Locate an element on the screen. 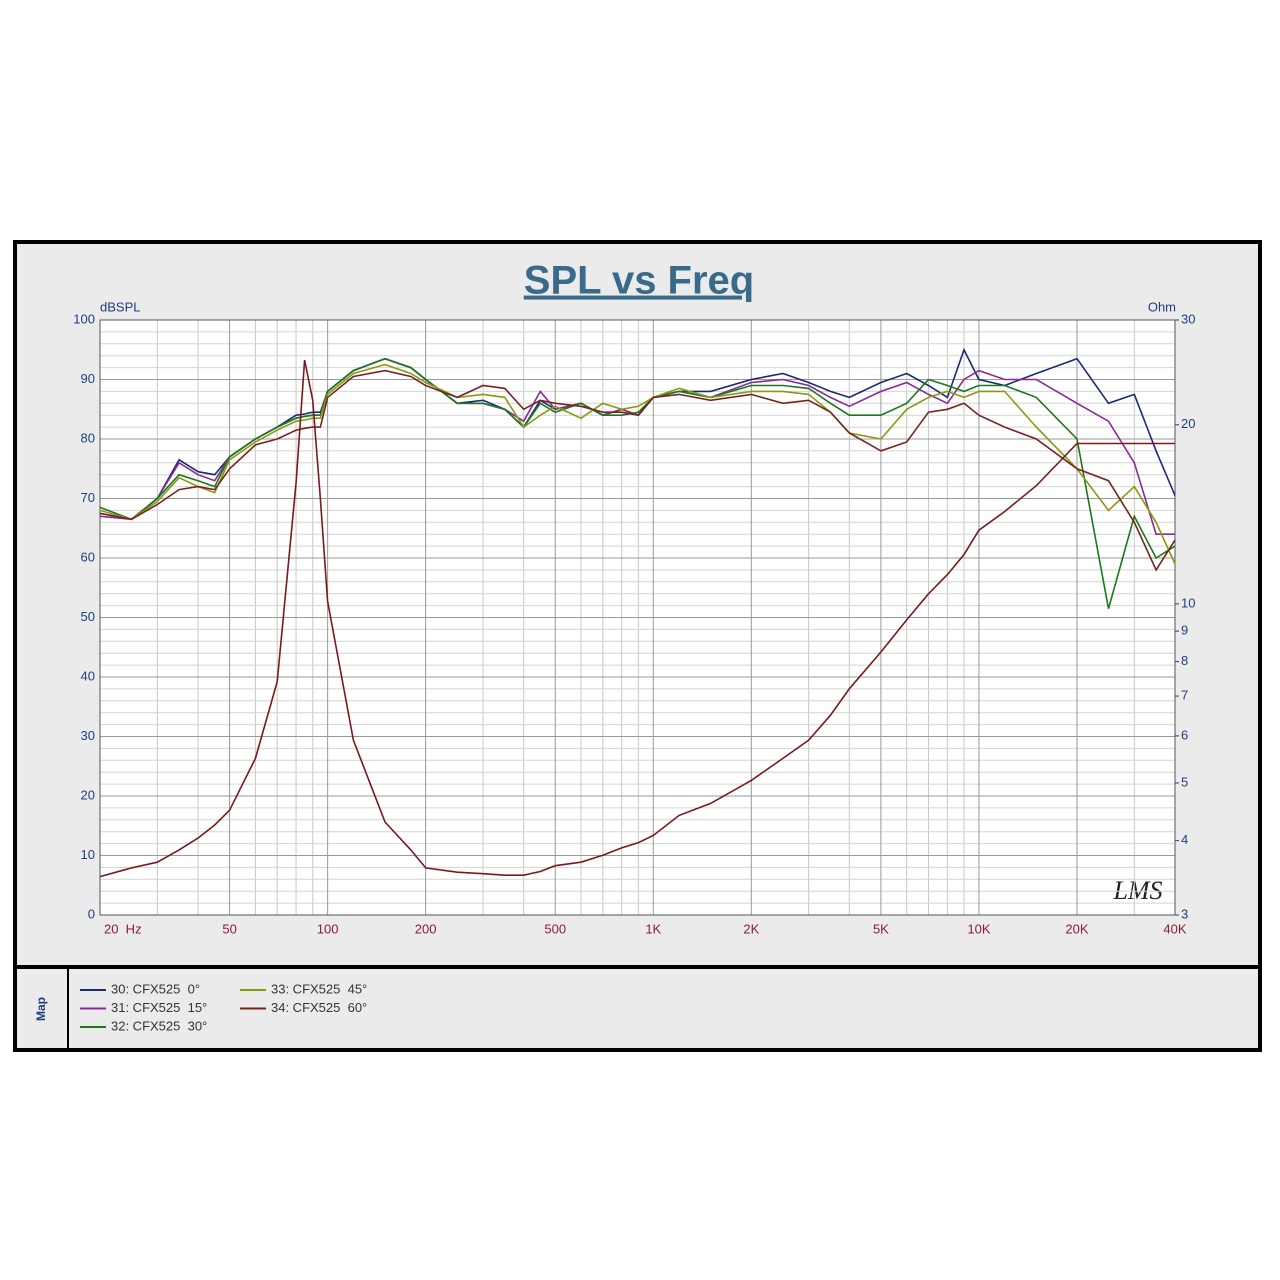  chart-title: SPL vs Freq is located at coordinates (639, 281).